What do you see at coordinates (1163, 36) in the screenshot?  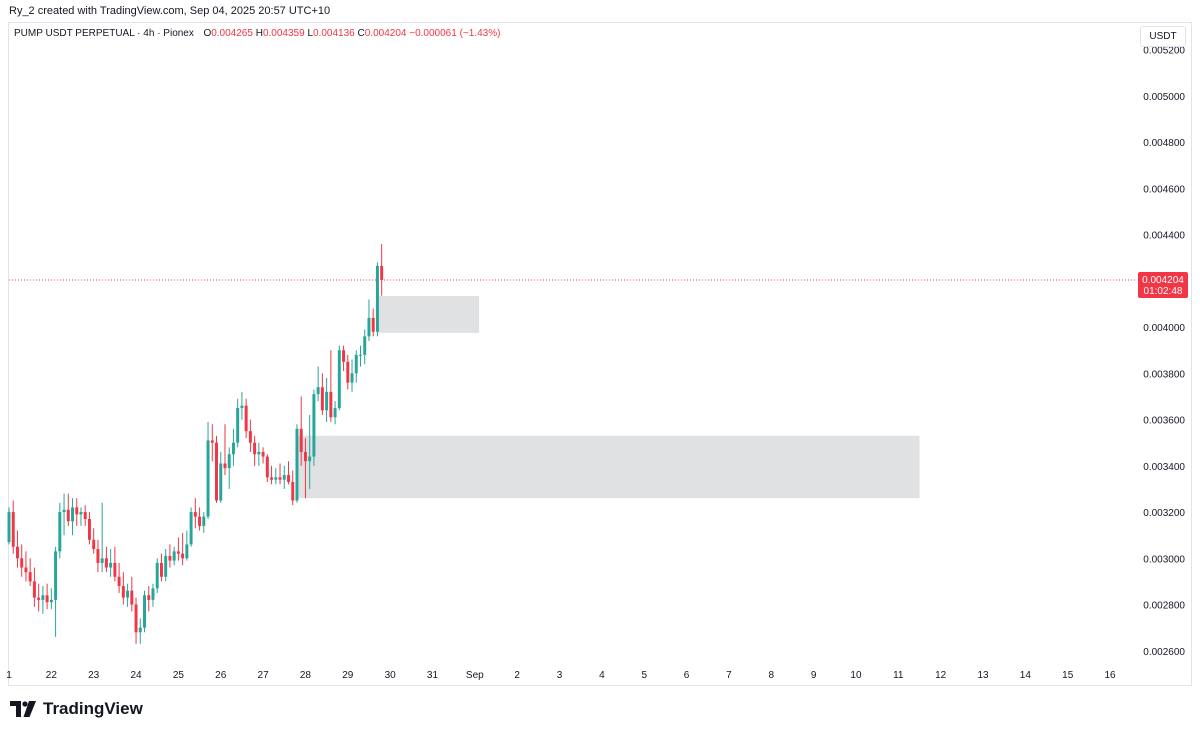 I see `currency-button: USDT` at bounding box center [1163, 36].